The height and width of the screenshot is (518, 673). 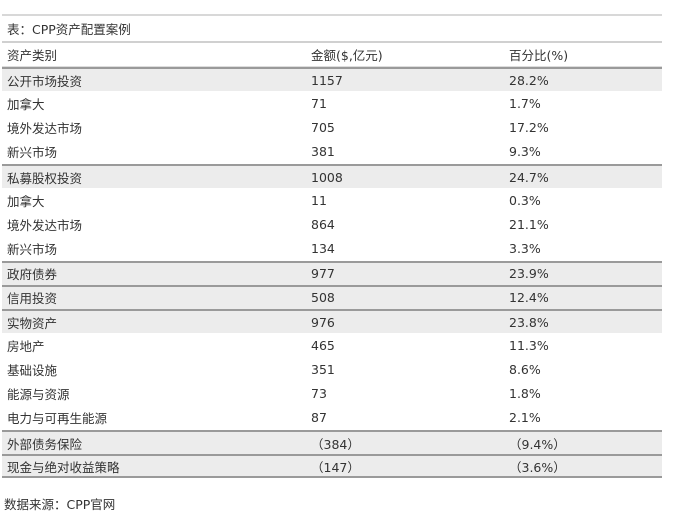 What do you see at coordinates (529, 80) in the screenshot?
I see `cell-percent: 28.2%` at bounding box center [529, 80].